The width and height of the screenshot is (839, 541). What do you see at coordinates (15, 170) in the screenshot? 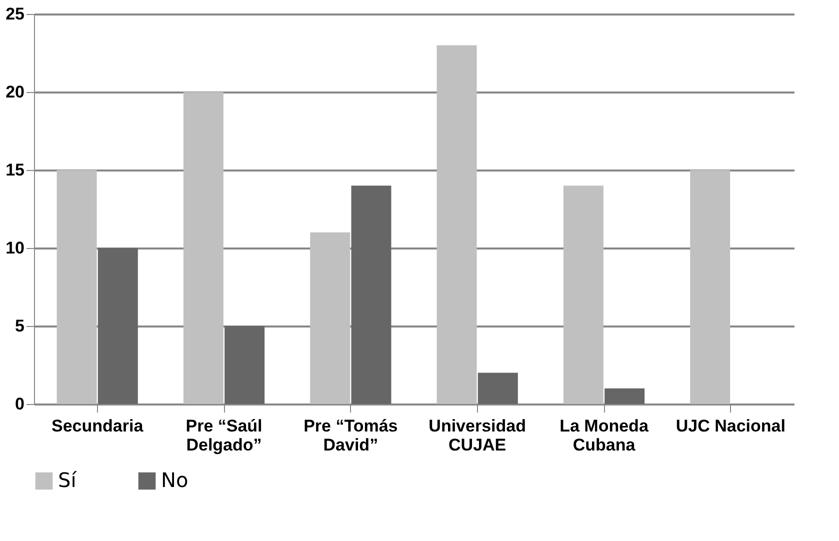
I see `y-tick-label: 15` at bounding box center [15, 170].